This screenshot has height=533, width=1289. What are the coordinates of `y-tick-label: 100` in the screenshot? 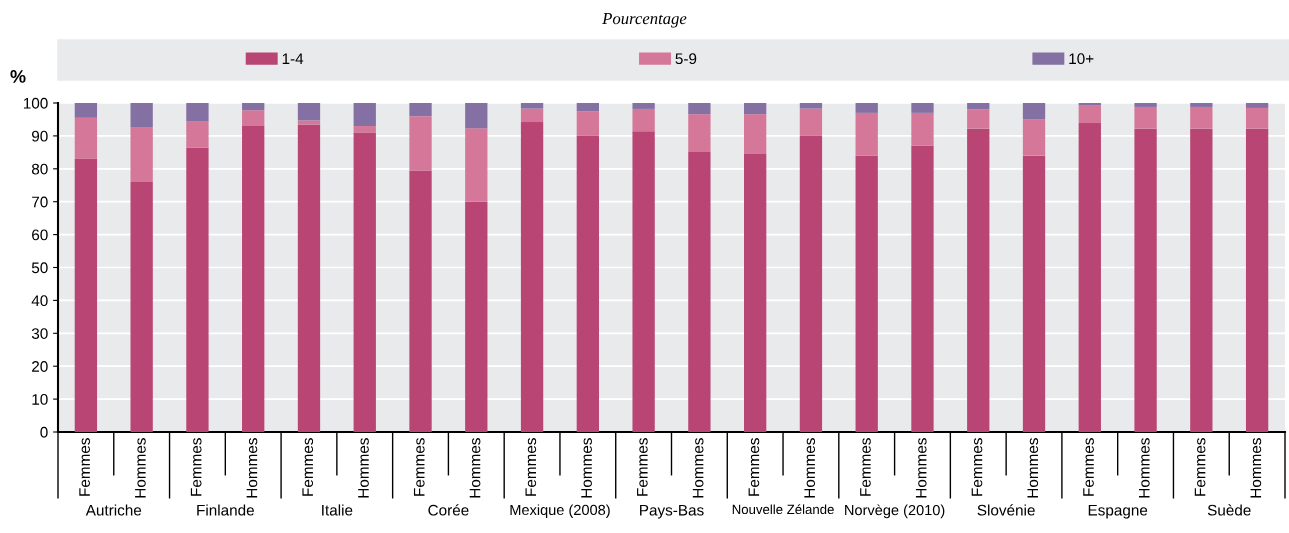 It's located at (35, 103).